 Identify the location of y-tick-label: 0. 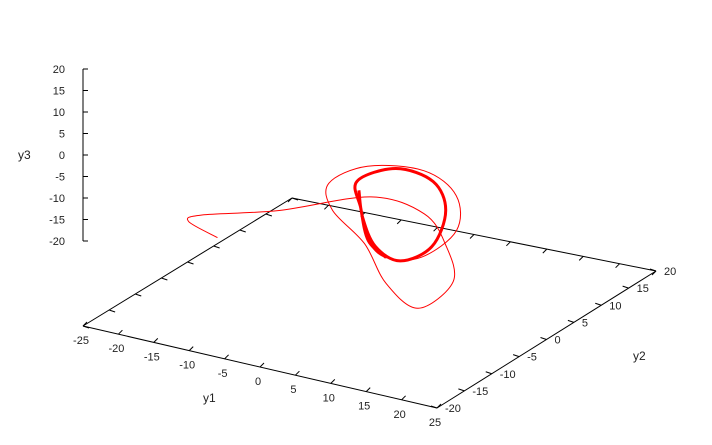
(558, 341).